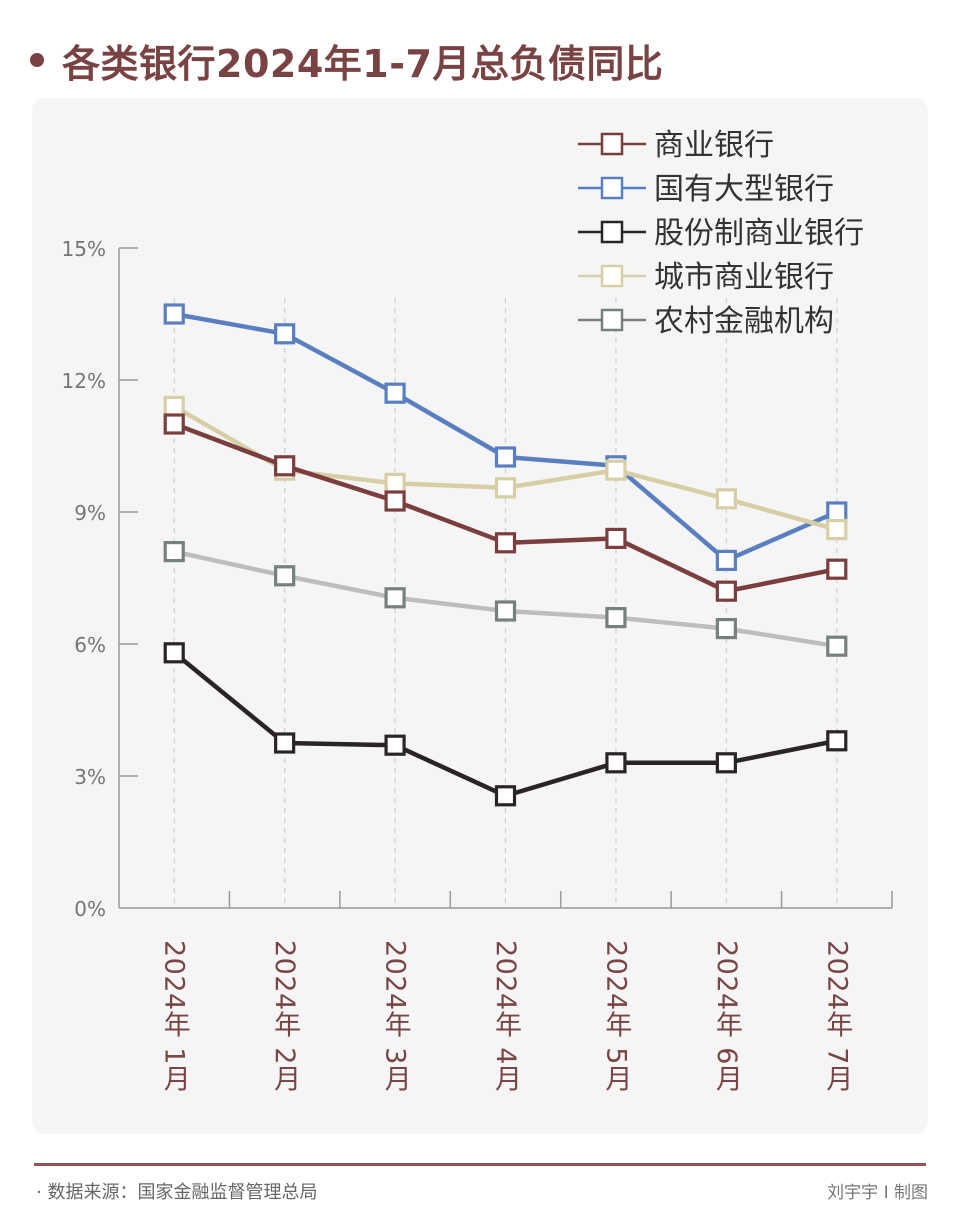  I want to click on x-tick-label: 2024年 5月, so click(616, 1016).